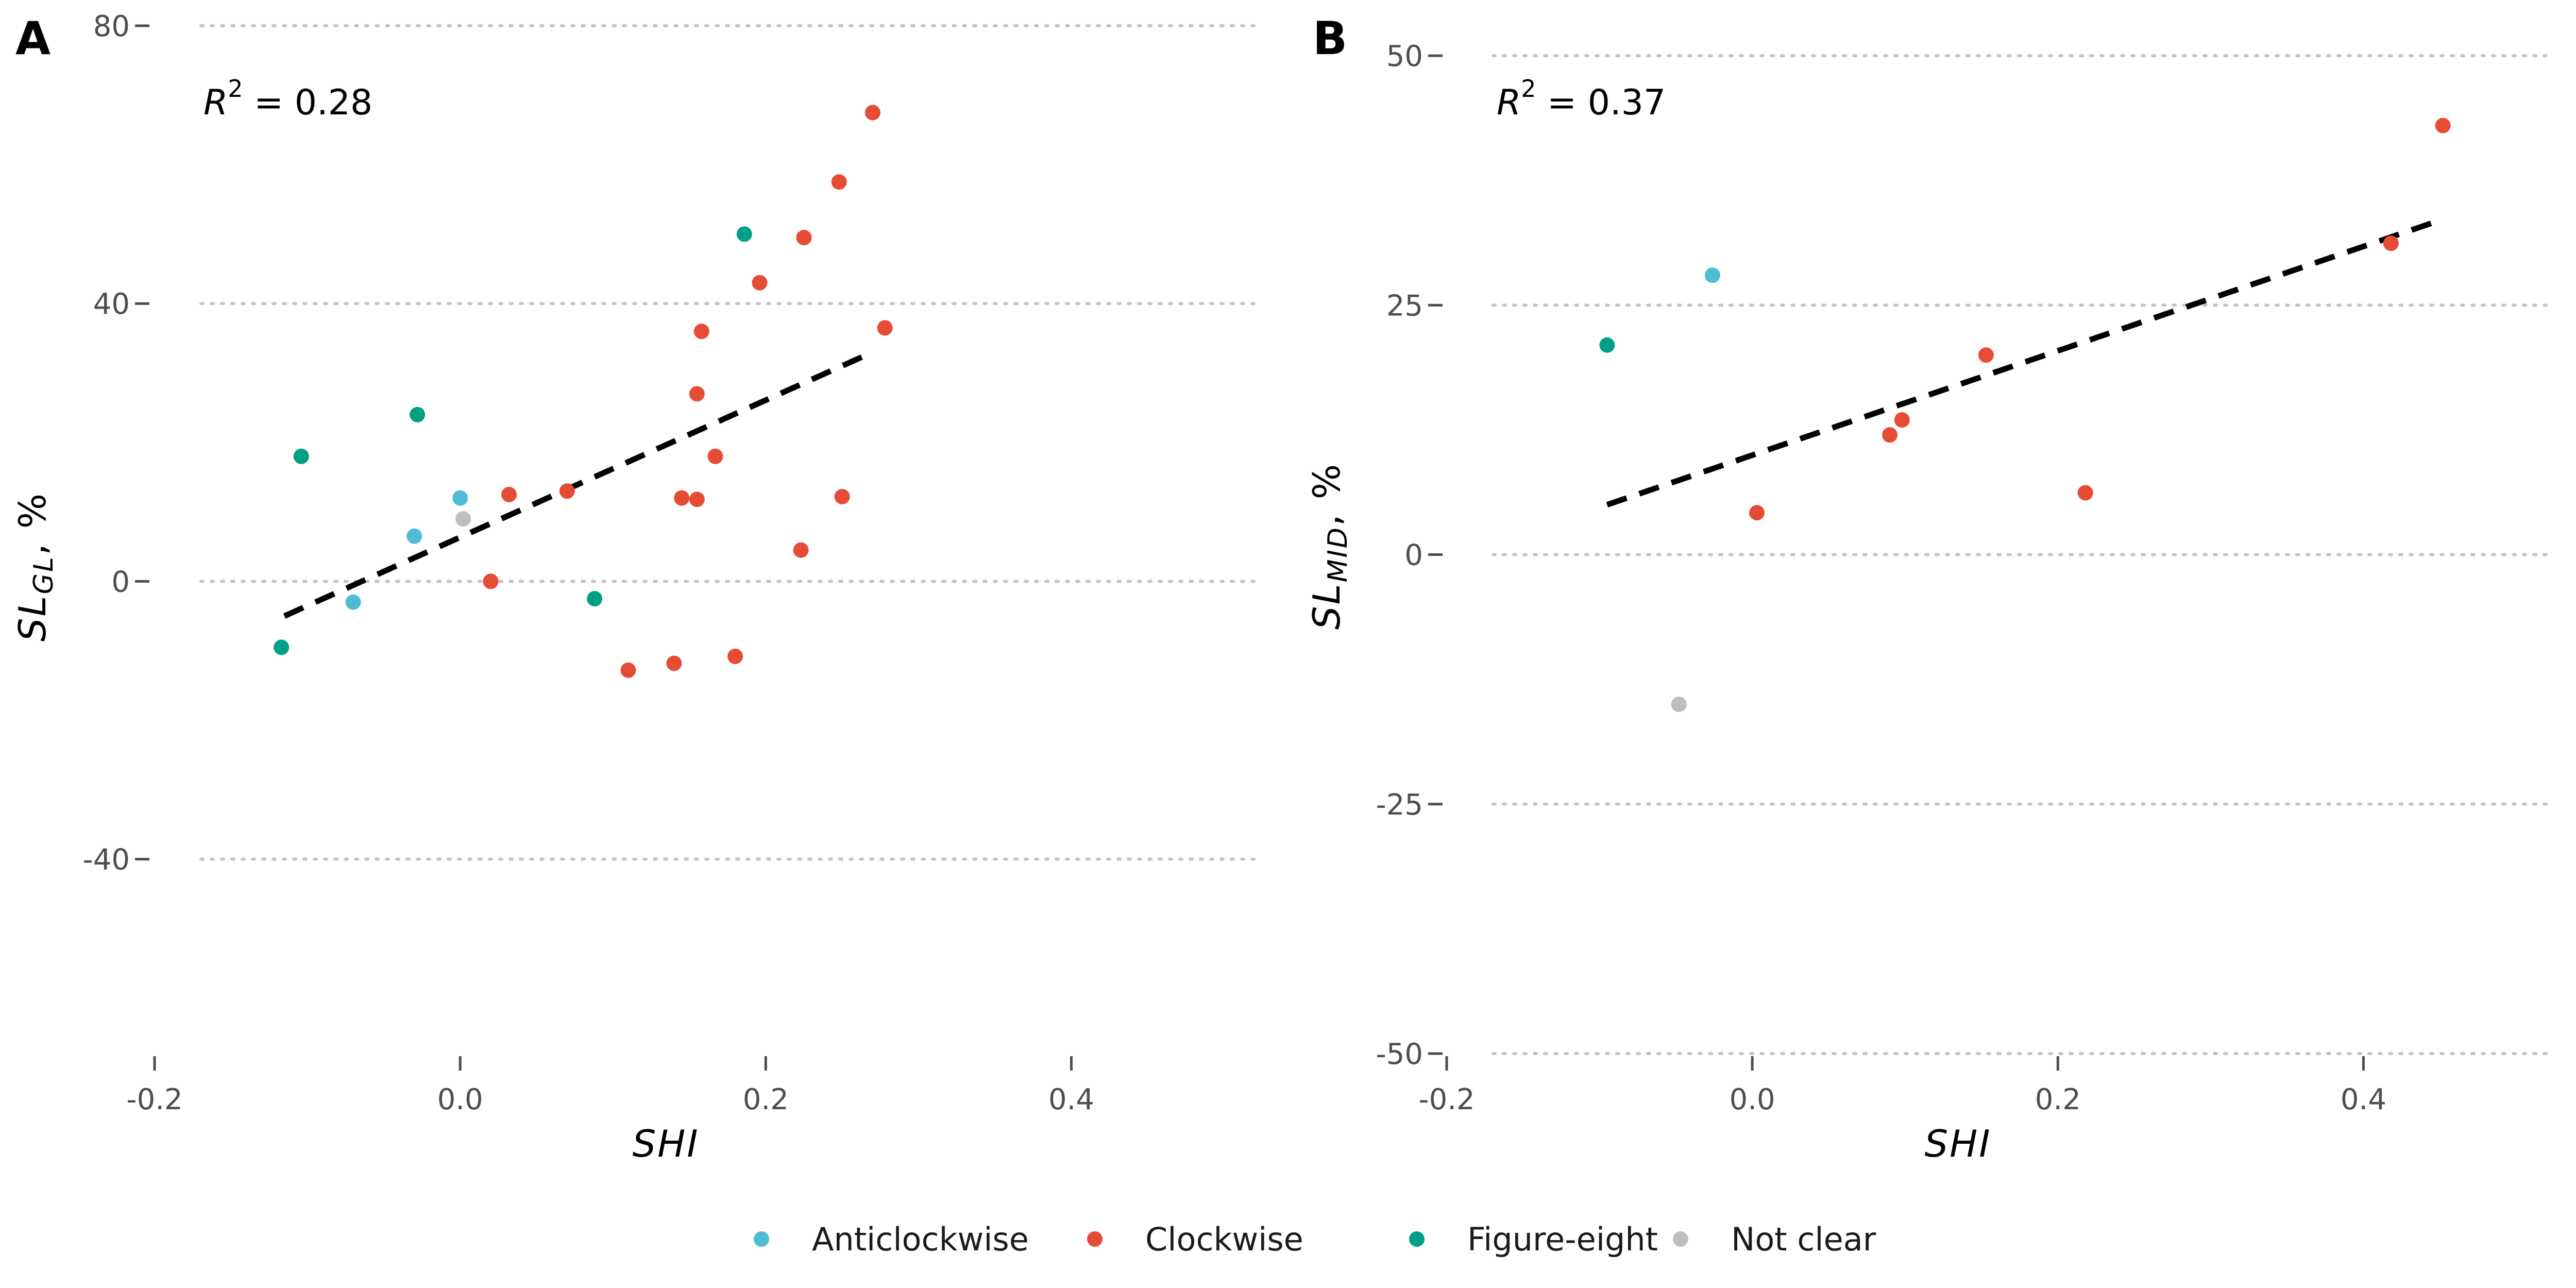  Describe the element at coordinates (1607, 345) in the screenshot. I see `panel-b-point-figure-eight` at that location.